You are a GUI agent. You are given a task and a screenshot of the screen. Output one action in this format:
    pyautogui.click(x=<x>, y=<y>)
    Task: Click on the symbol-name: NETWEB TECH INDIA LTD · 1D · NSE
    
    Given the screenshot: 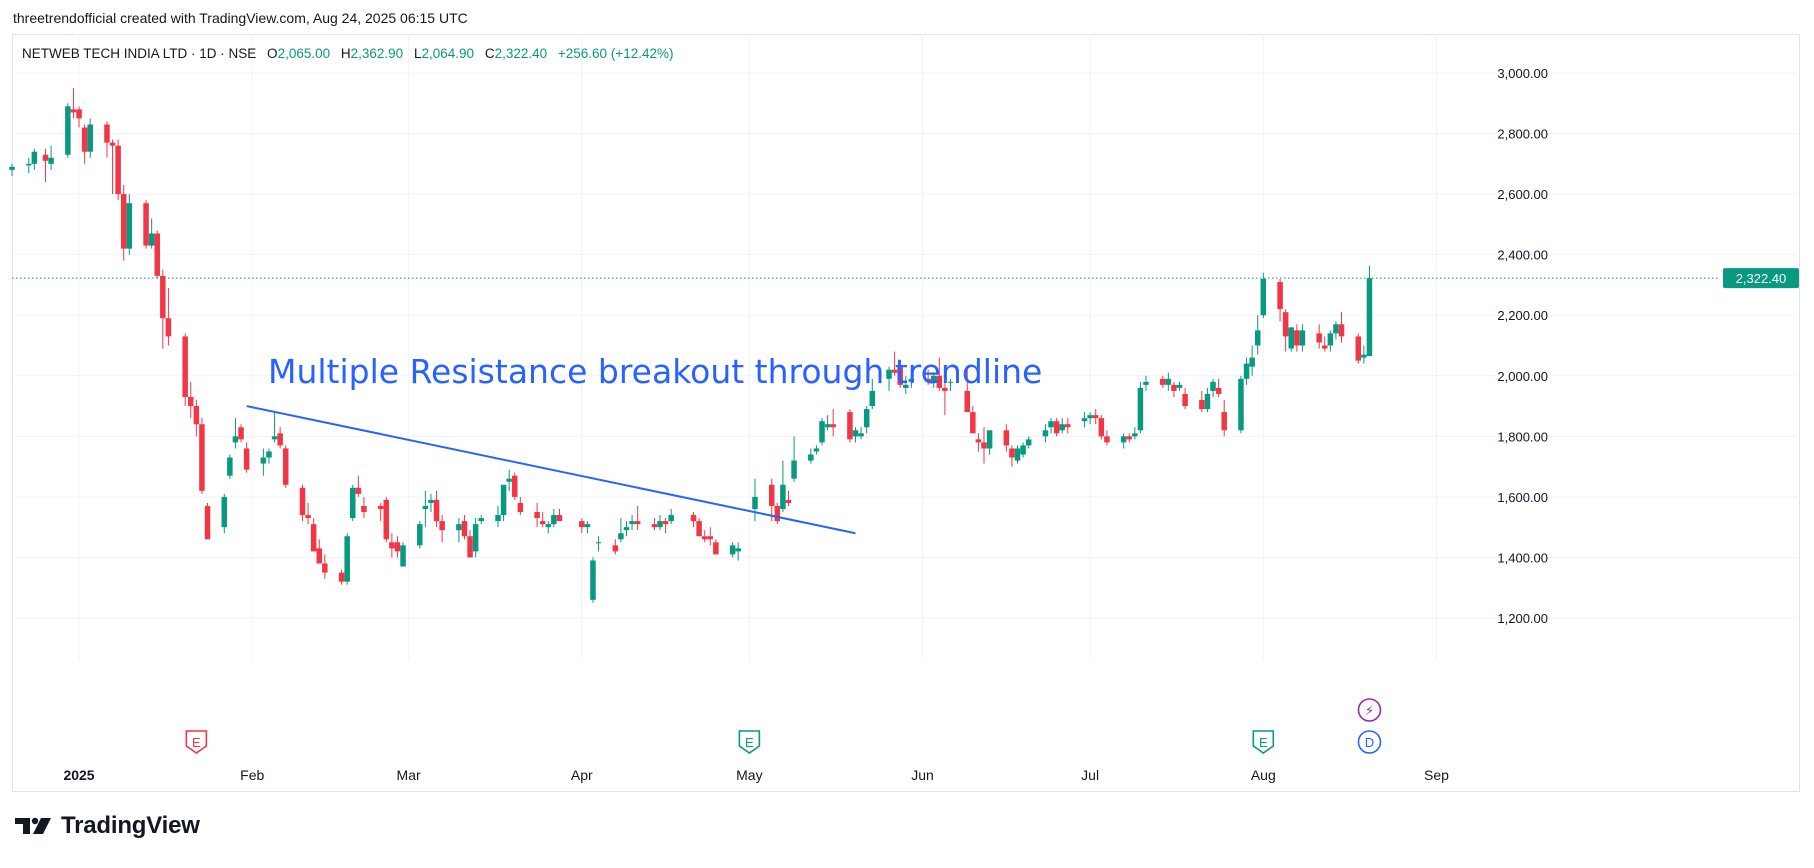 What is the action you would take?
    pyautogui.click(x=139, y=53)
    